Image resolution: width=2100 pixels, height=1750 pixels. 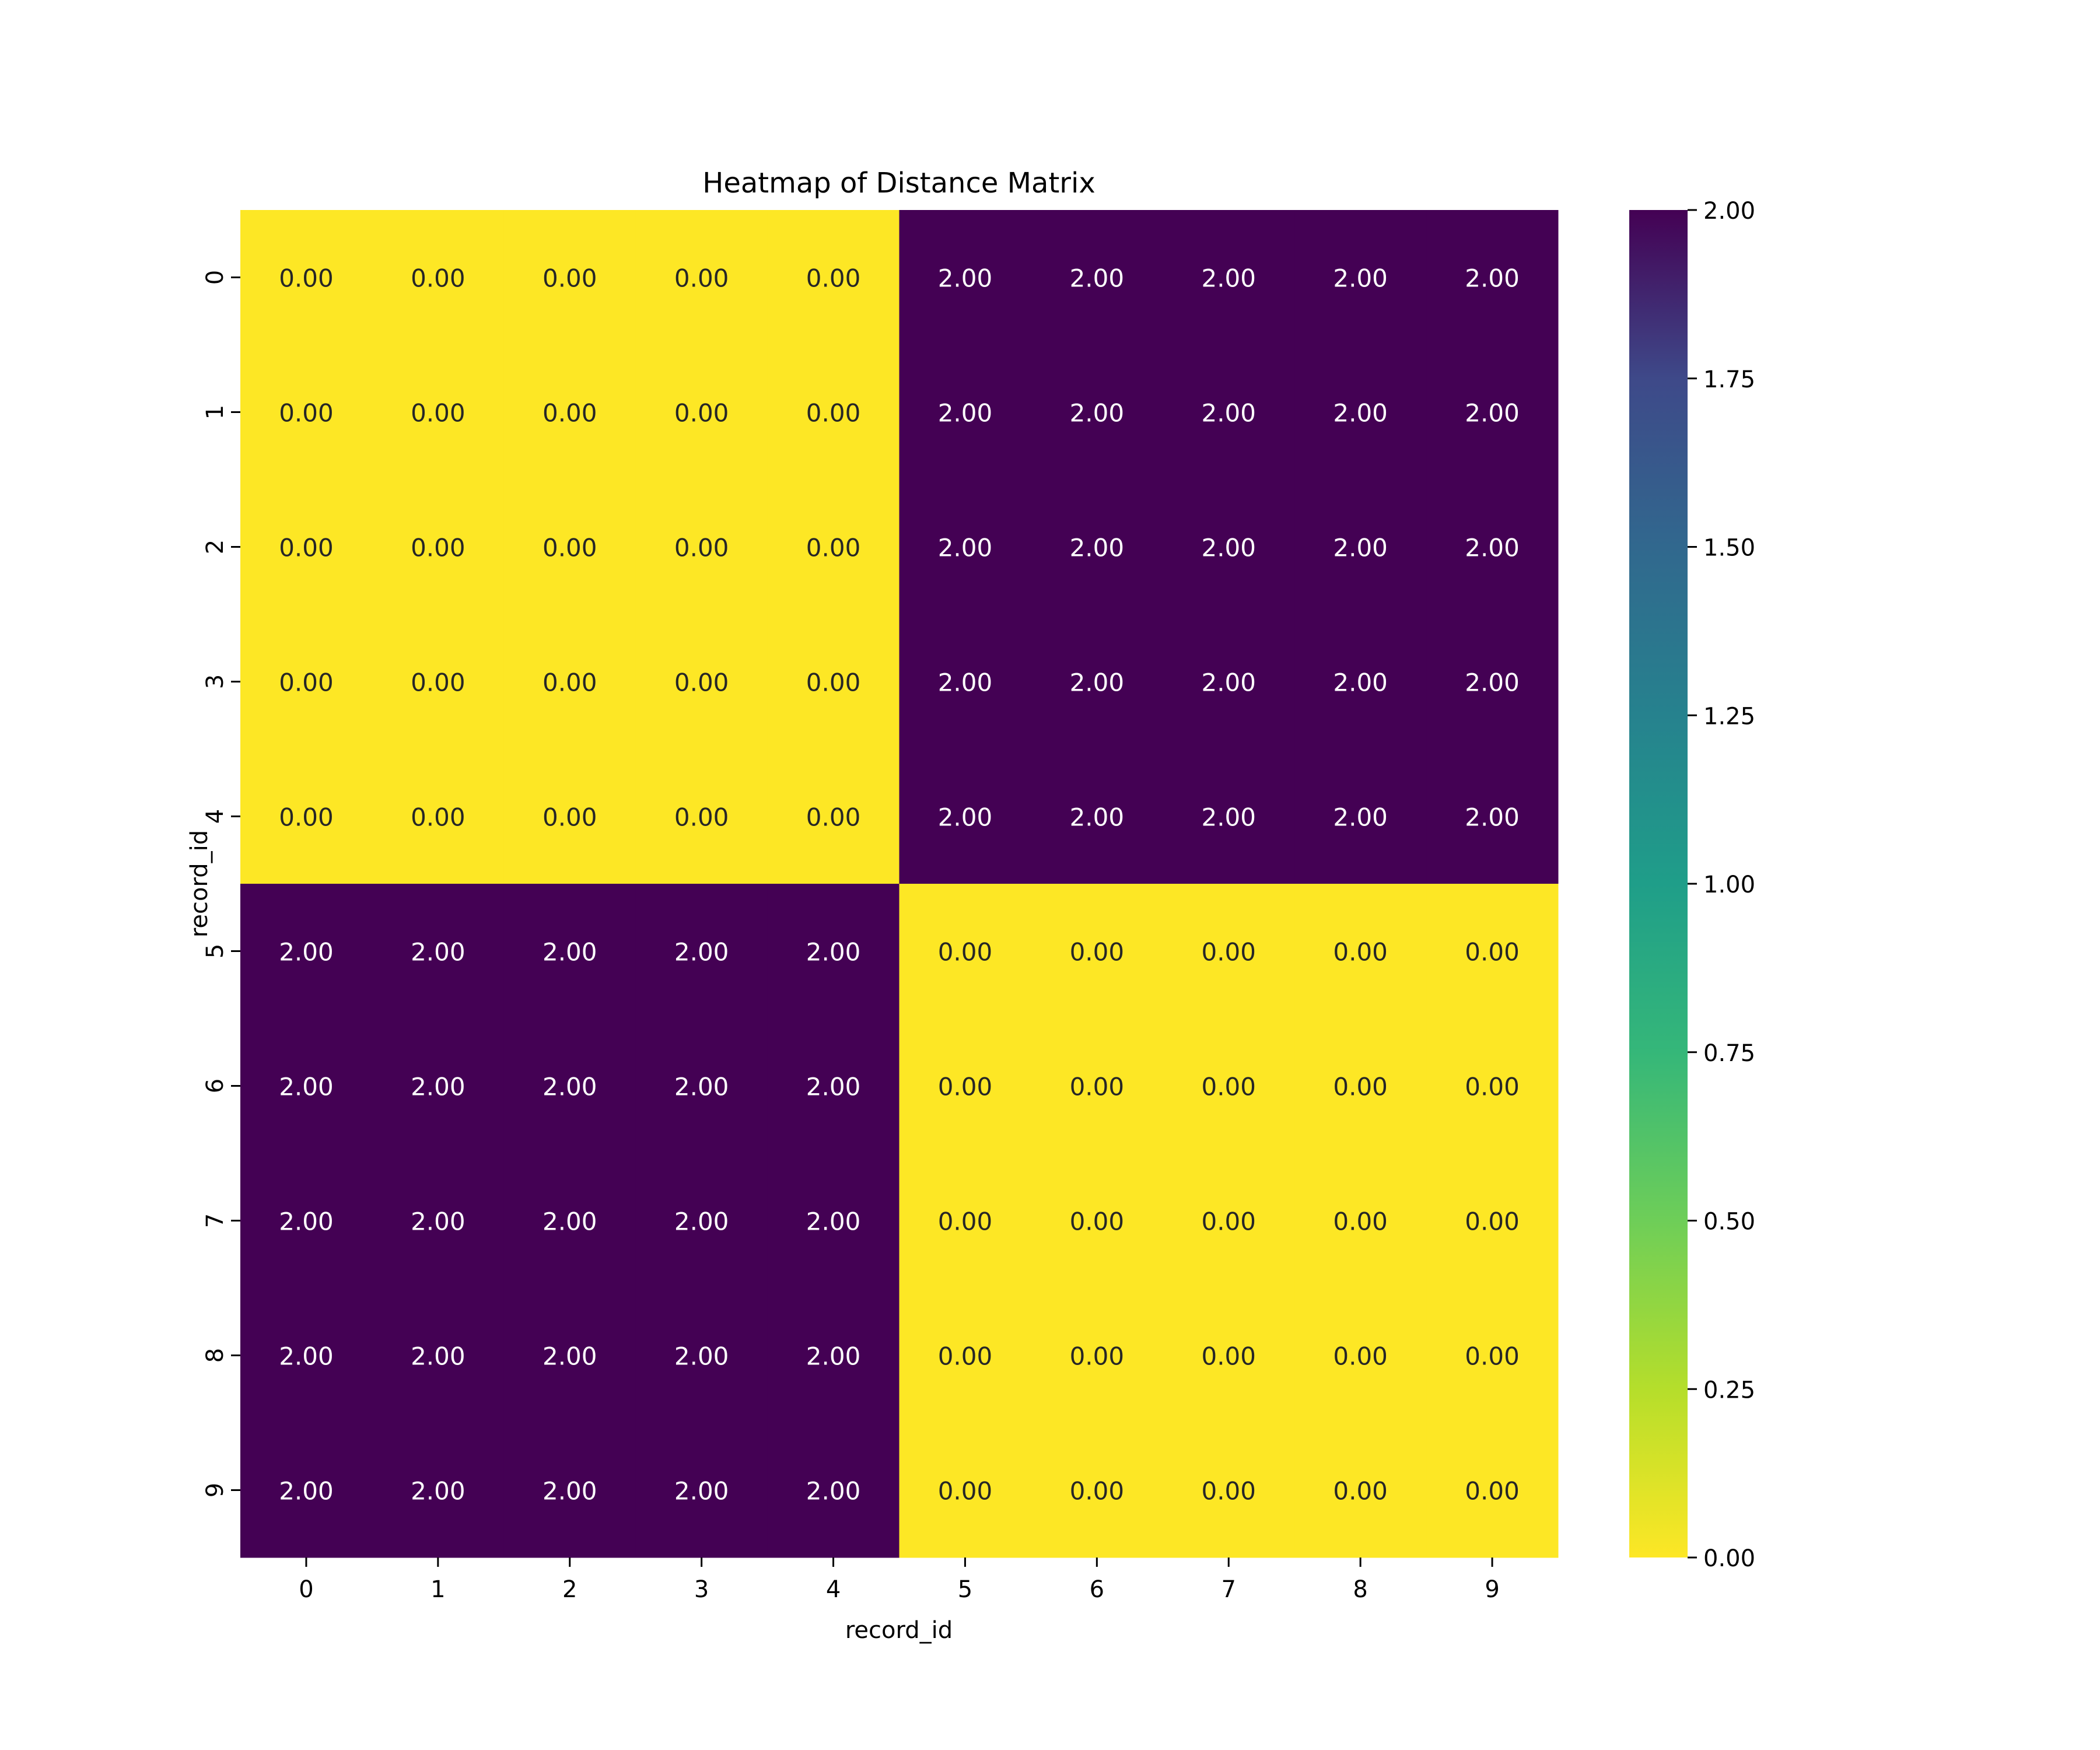 I want to click on colorbar-ticks: 0.00 0.25 0.50 0.75 1.00 1.25 1.50 1.75 2.00, so click(x=1721, y=885).